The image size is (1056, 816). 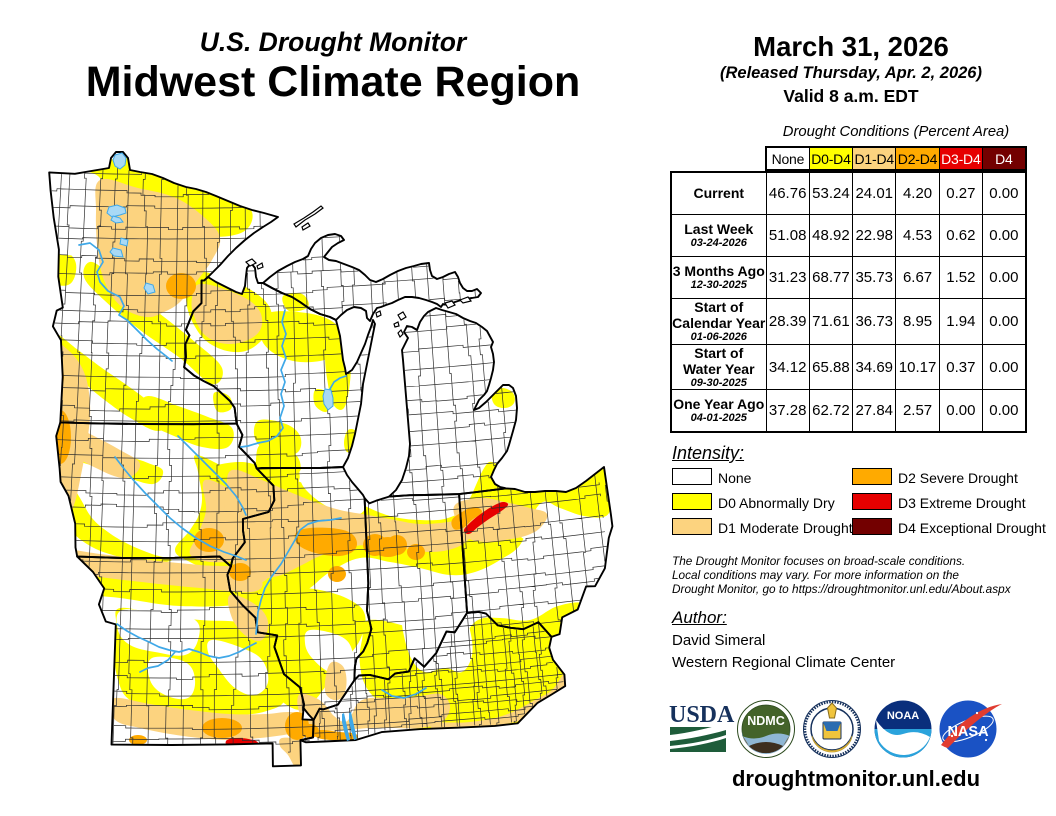 I want to click on svg-text: NDMC, so click(x=766, y=721).